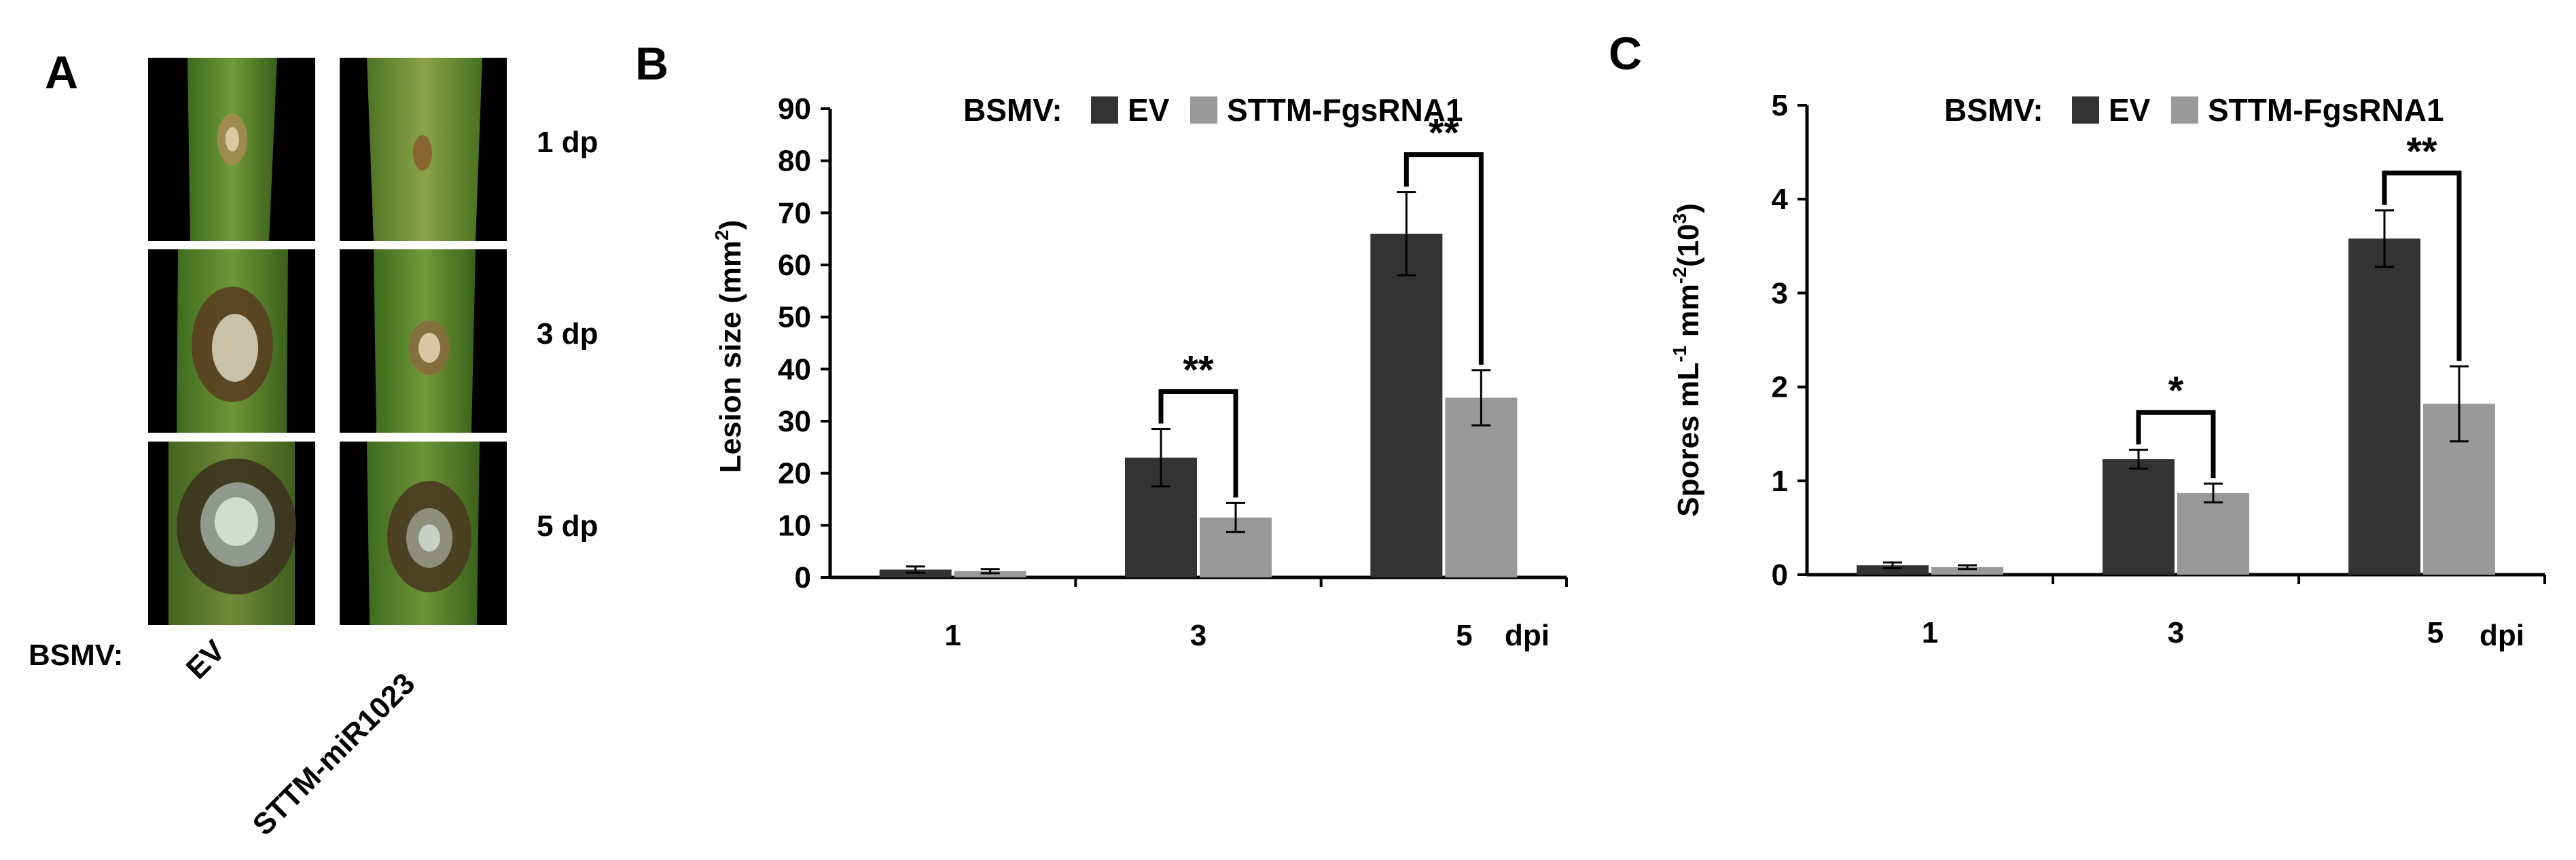 This screenshot has height=860, width=2576. What do you see at coordinates (794, 213) in the screenshot?
I see `y-tick-label: 70` at bounding box center [794, 213].